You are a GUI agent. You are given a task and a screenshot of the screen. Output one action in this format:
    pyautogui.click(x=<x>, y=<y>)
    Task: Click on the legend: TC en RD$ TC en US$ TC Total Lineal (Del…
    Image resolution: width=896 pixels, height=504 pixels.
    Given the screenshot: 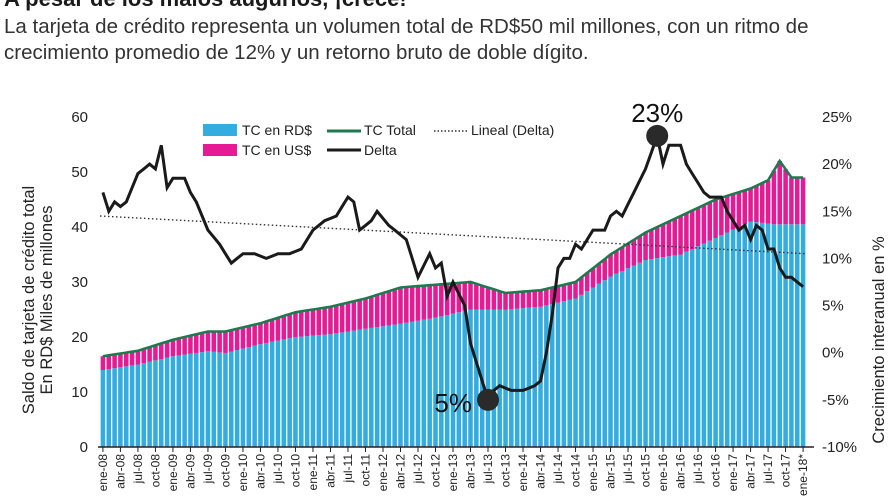 What is the action you would take?
    pyautogui.click(x=378, y=140)
    